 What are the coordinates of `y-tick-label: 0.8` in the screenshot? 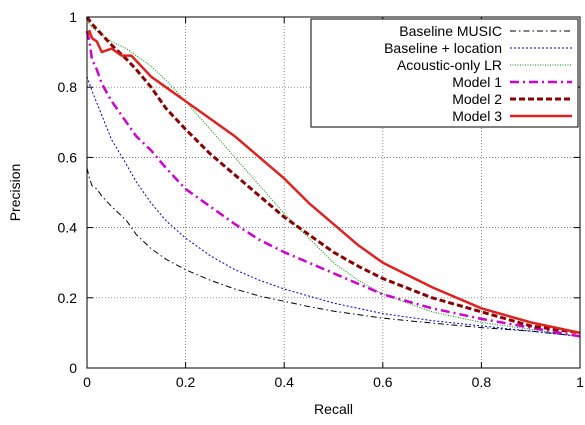 It's located at (68, 87).